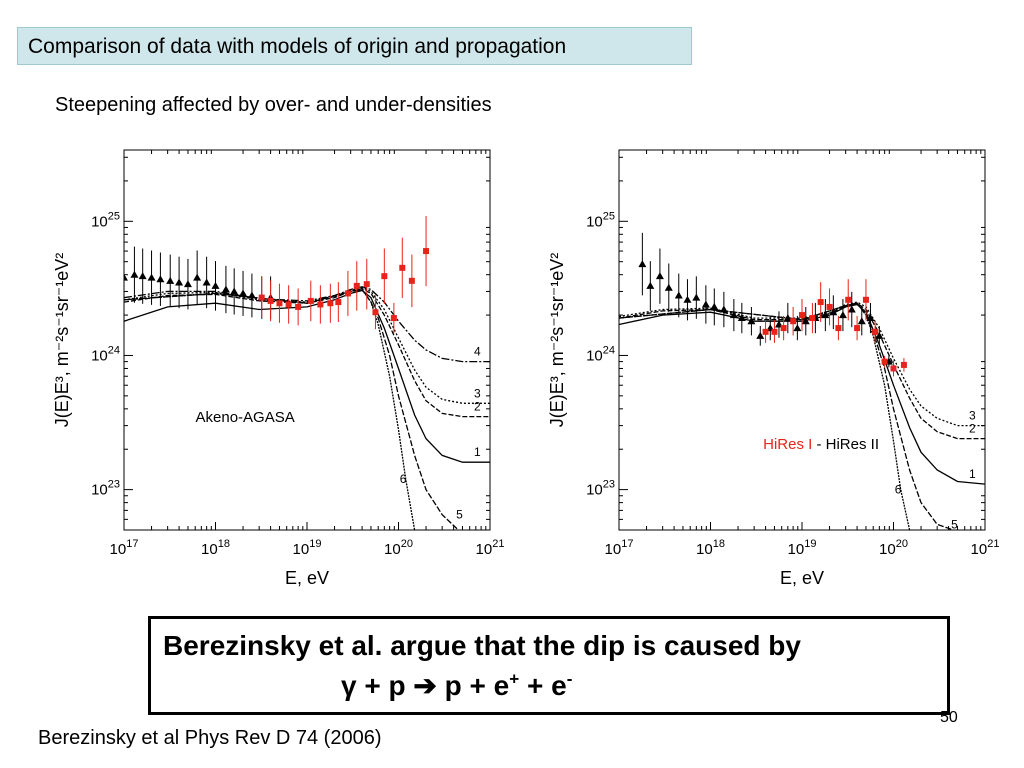  Describe the element at coordinates (124, 548) in the screenshot. I see `x-tick-label: 1017` at that location.